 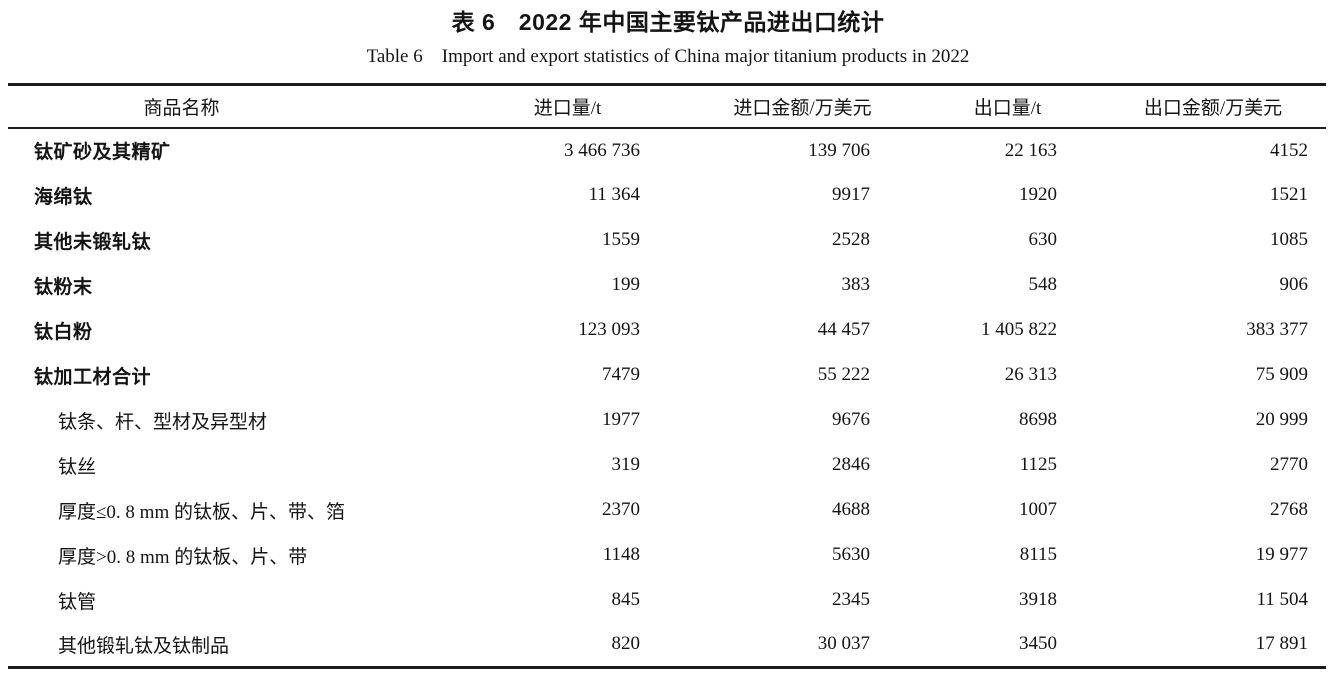 I want to click on value-cell: 1920, so click(x=1038, y=194).